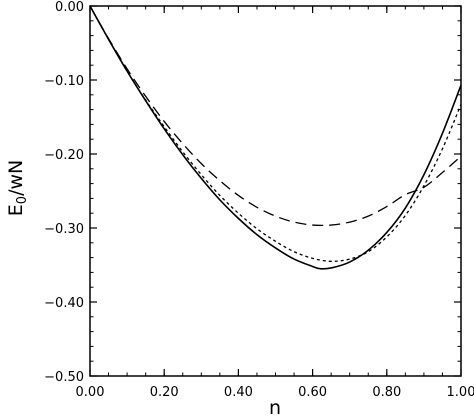 The width and height of the screenshot is (474, 417). Describe the element at coordinates (64, 229) in the screenshot. I see `y-tick-label: −0.30` at that location.